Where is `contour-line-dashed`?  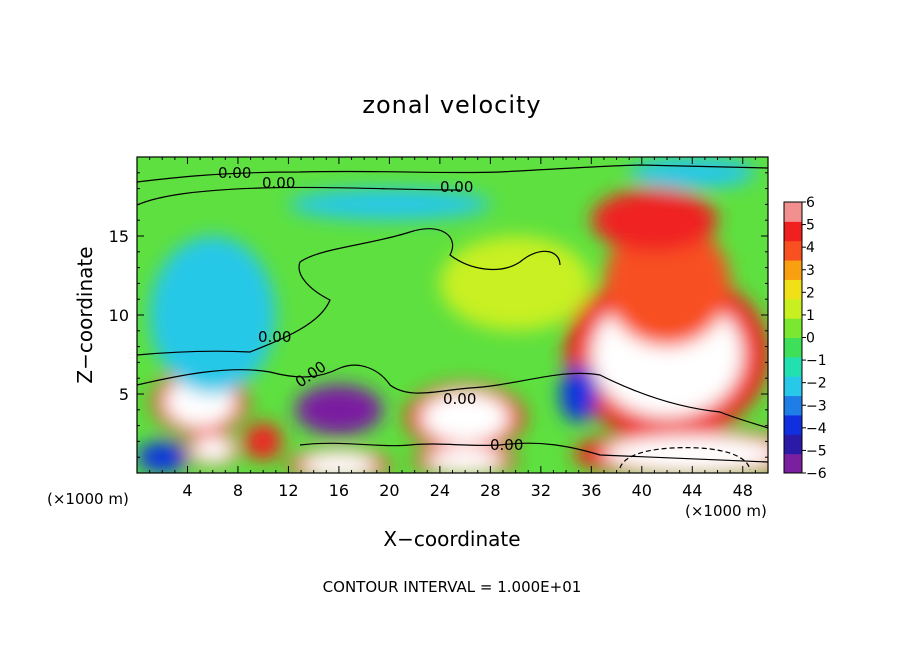 contour-line-dashed is located at coordinates (685, 459).